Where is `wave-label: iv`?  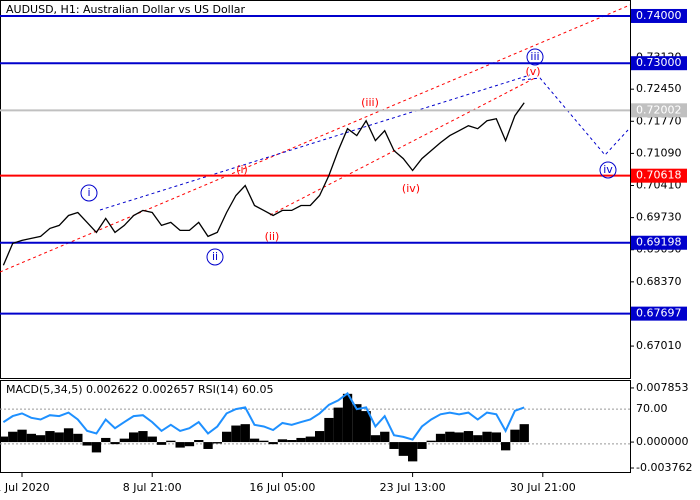 wave-label: iv is located at coordinates (608, 169).